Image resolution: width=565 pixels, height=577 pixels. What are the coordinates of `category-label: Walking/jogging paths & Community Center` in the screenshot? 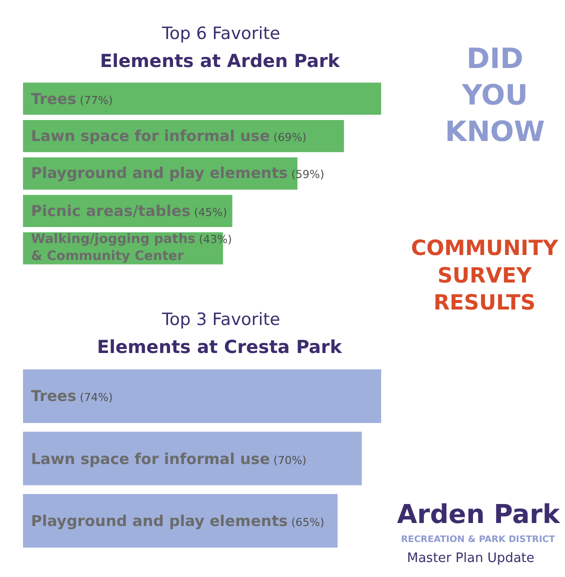 It's located at (113, 248).